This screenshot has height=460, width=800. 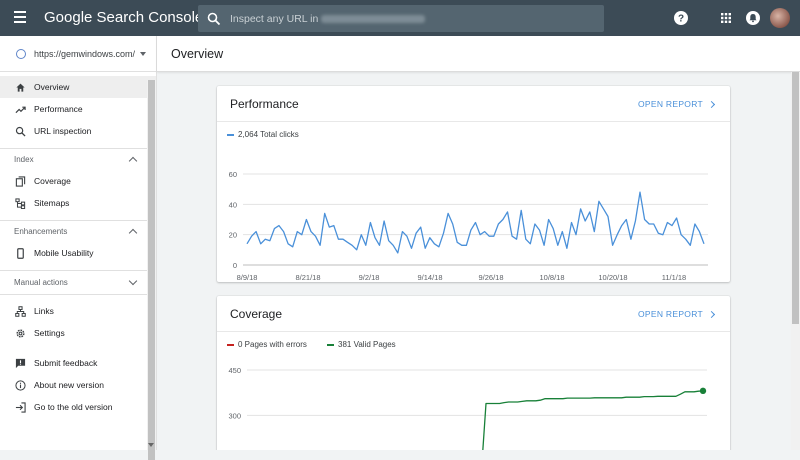 I want to click on card-title: Coverage, so click(x=256, y=314).